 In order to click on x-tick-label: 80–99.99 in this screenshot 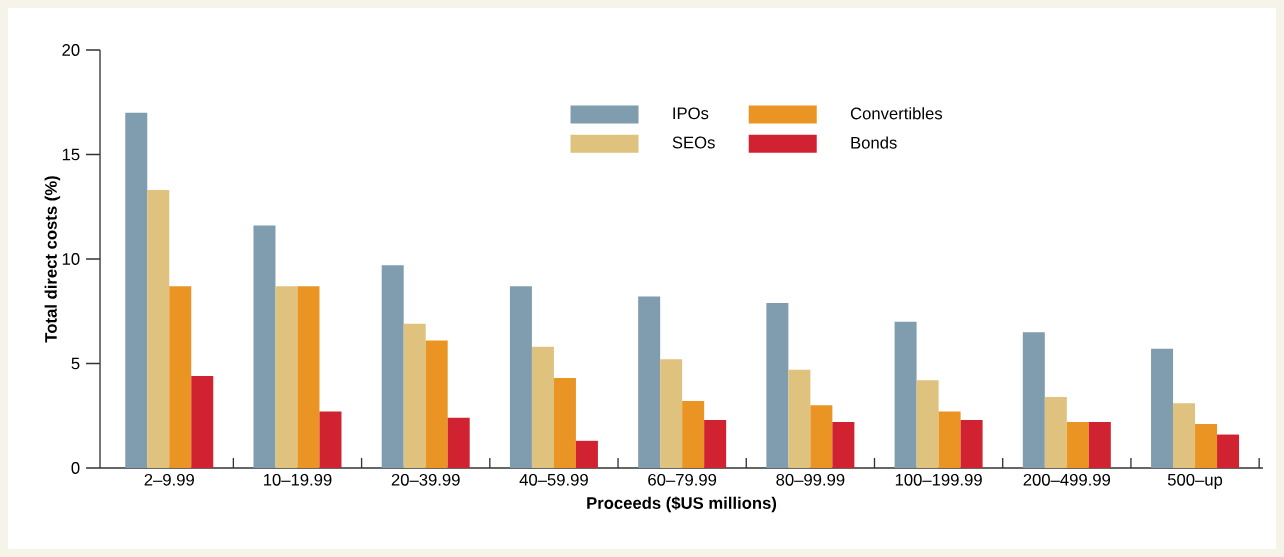, I will do `click(810, 479)`.